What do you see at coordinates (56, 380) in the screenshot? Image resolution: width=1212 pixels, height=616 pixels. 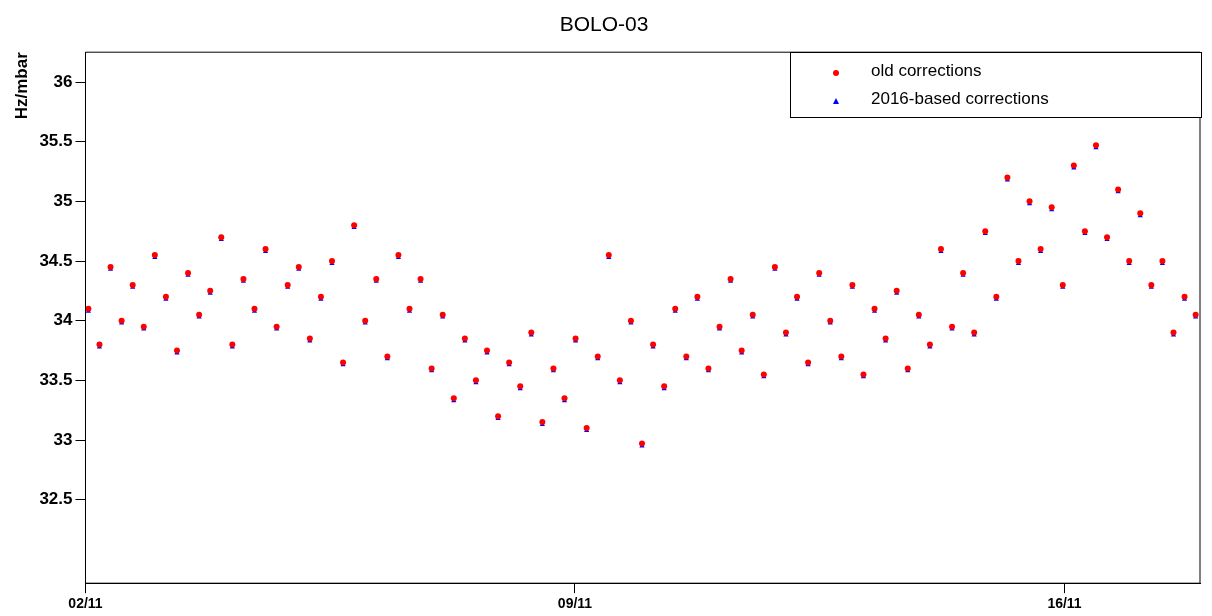 I see `y-tick-label: 33.5` at bounding box center [56, 380].